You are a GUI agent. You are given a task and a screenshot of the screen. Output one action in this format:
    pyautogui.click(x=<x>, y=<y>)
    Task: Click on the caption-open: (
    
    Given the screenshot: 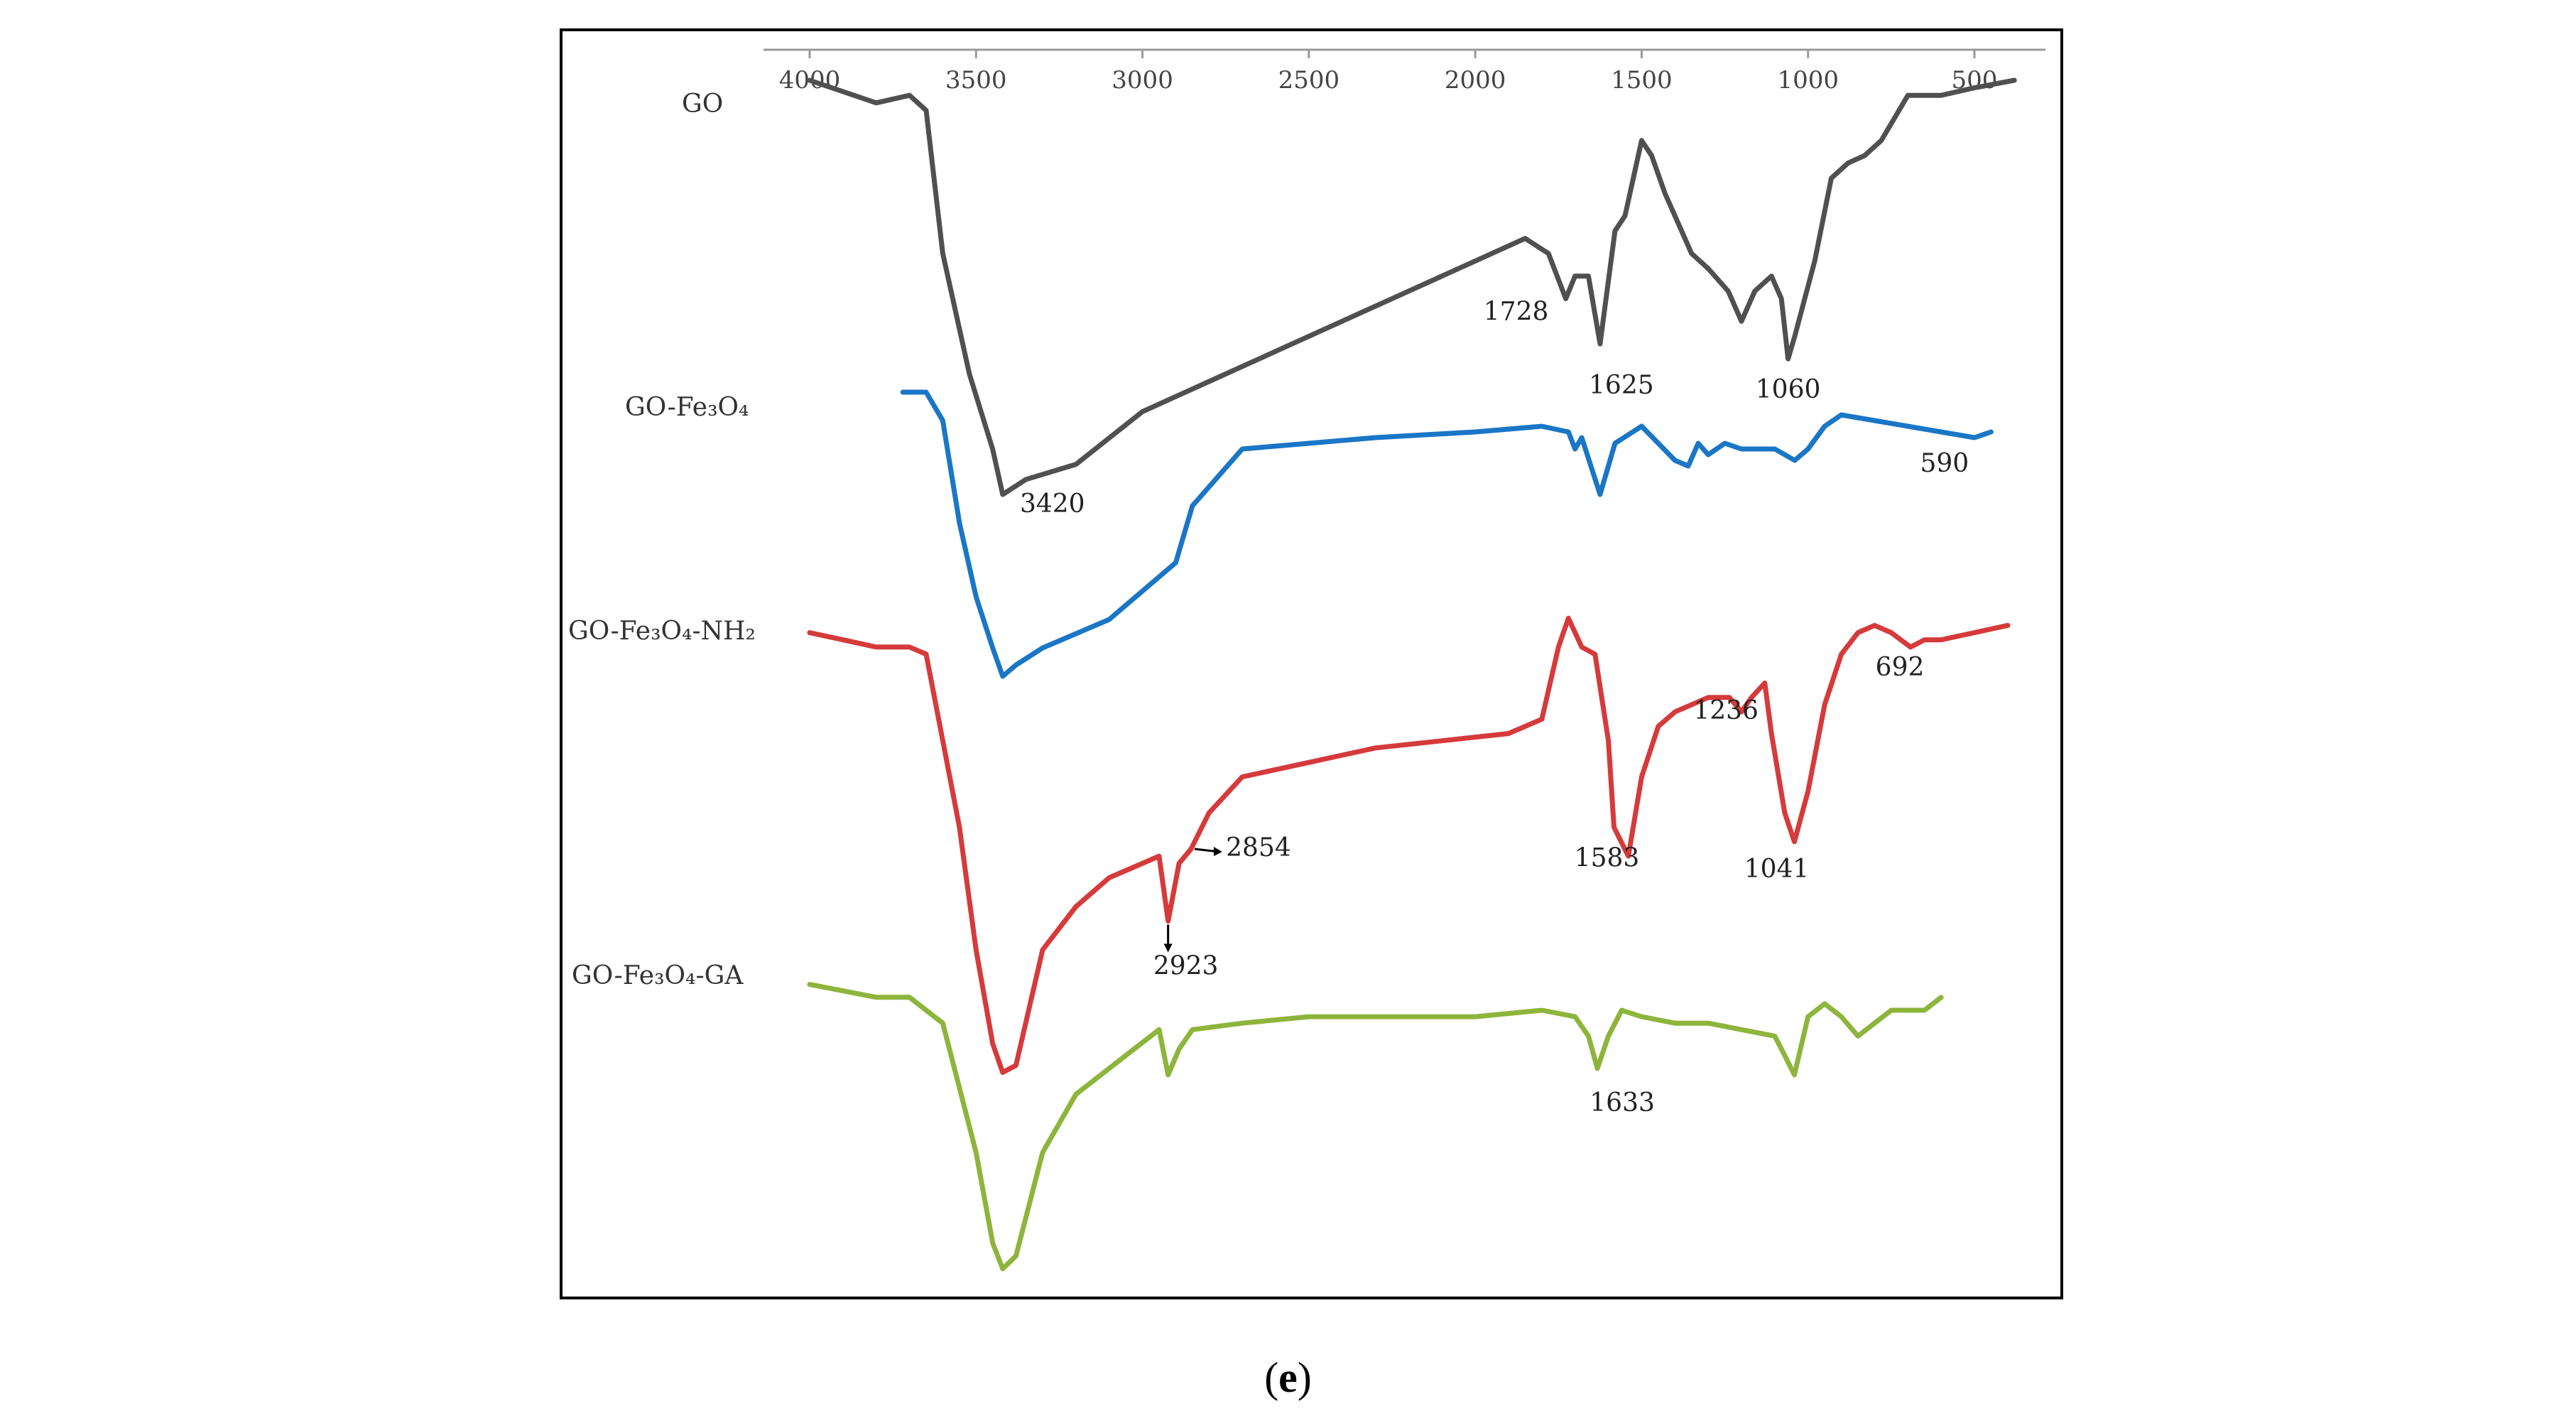 What is the action you would take?
    pyautogui.click(x=1271, y=1377)
    